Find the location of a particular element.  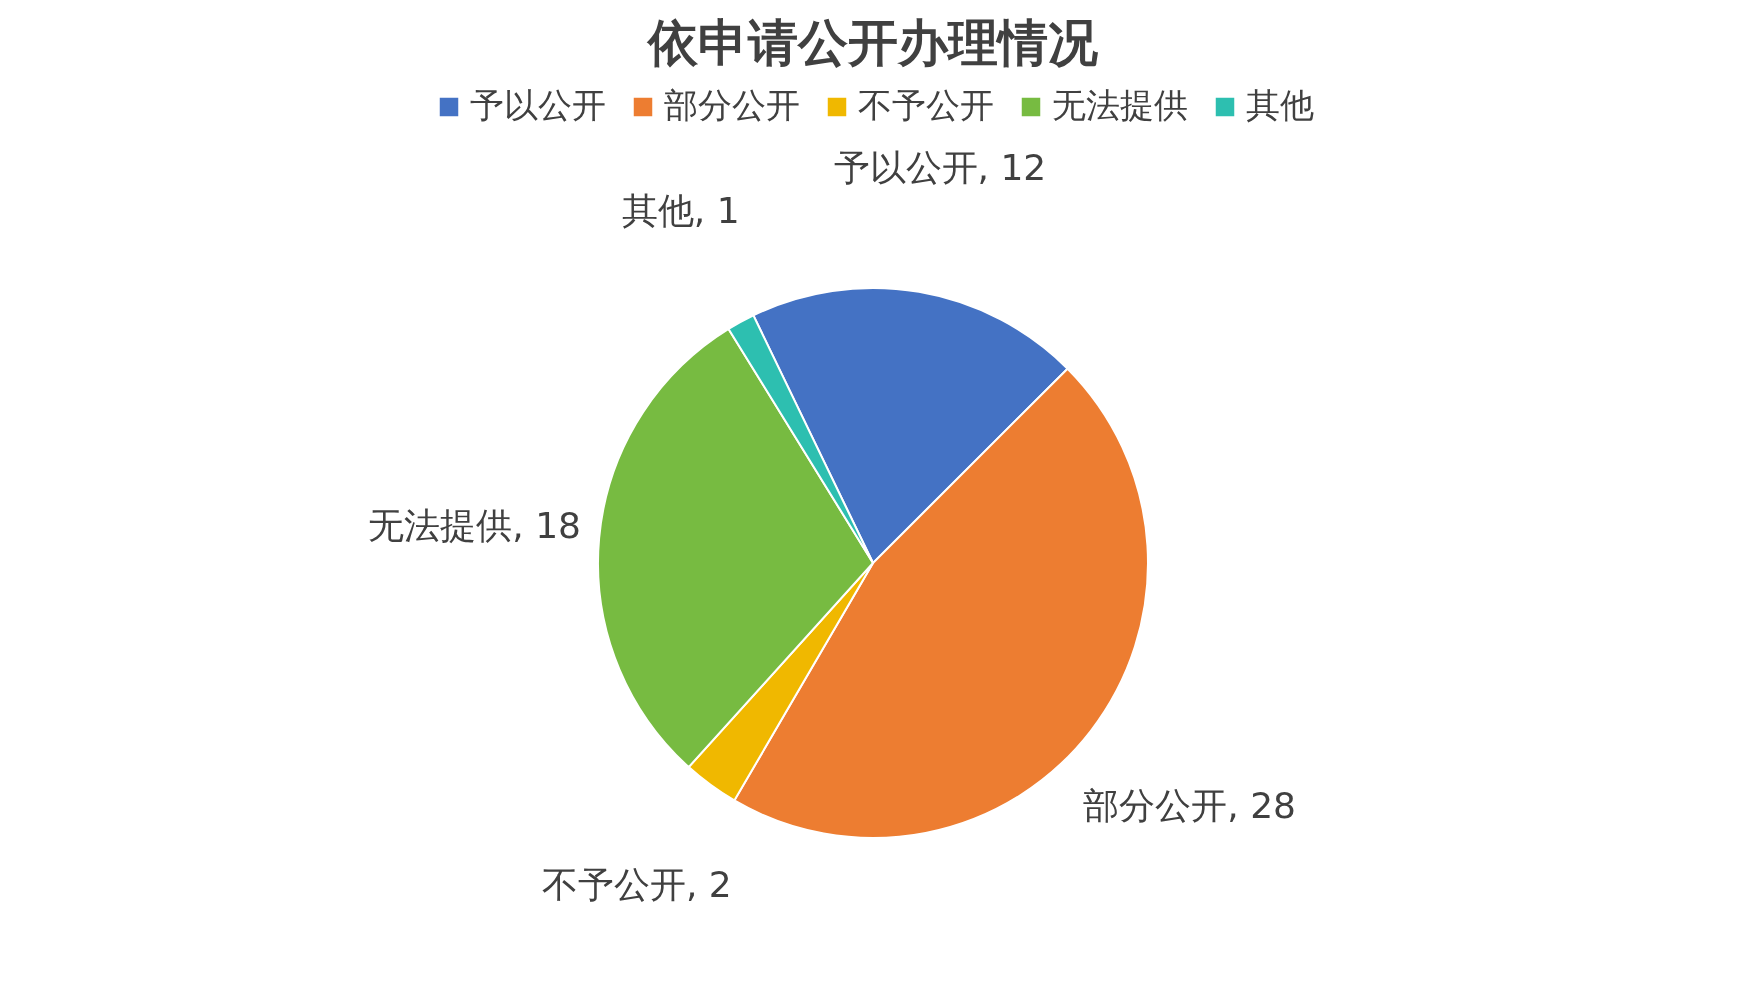

data-label: 不予公开, 2 is located at coordinates (636, 884).